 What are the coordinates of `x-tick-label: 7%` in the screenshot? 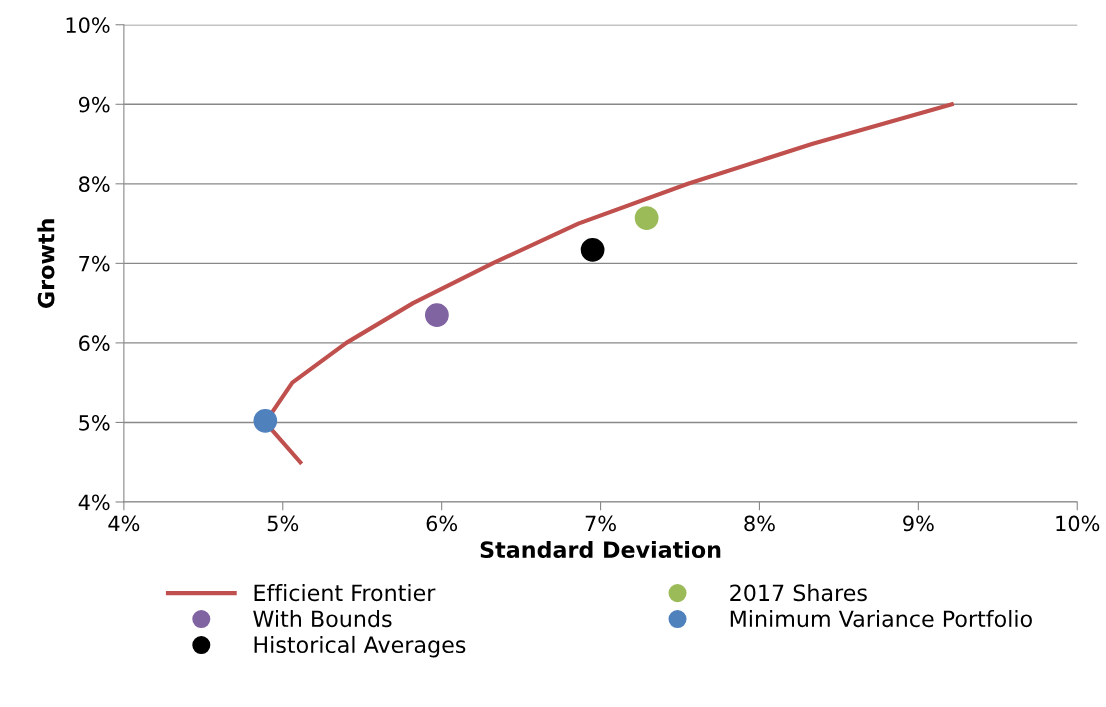 It's located at (600, 523).